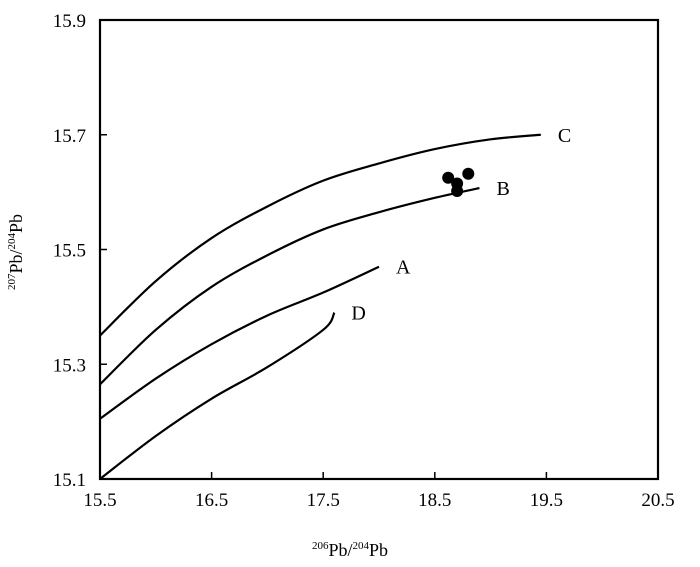 Image resolution: width=700 pixels, height=567 pixels. What do you see at coordinates (458, 182) in the screenshot?
I see `sample-points` at bounding box center [458, 182].